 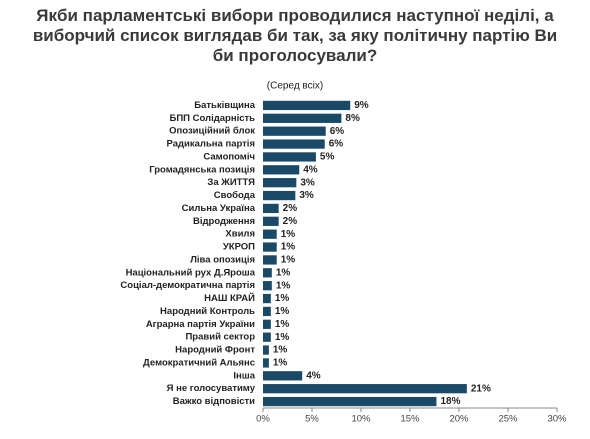 I want to click on y-tick-label: Радикальна партія, so click(x=211, y=144).